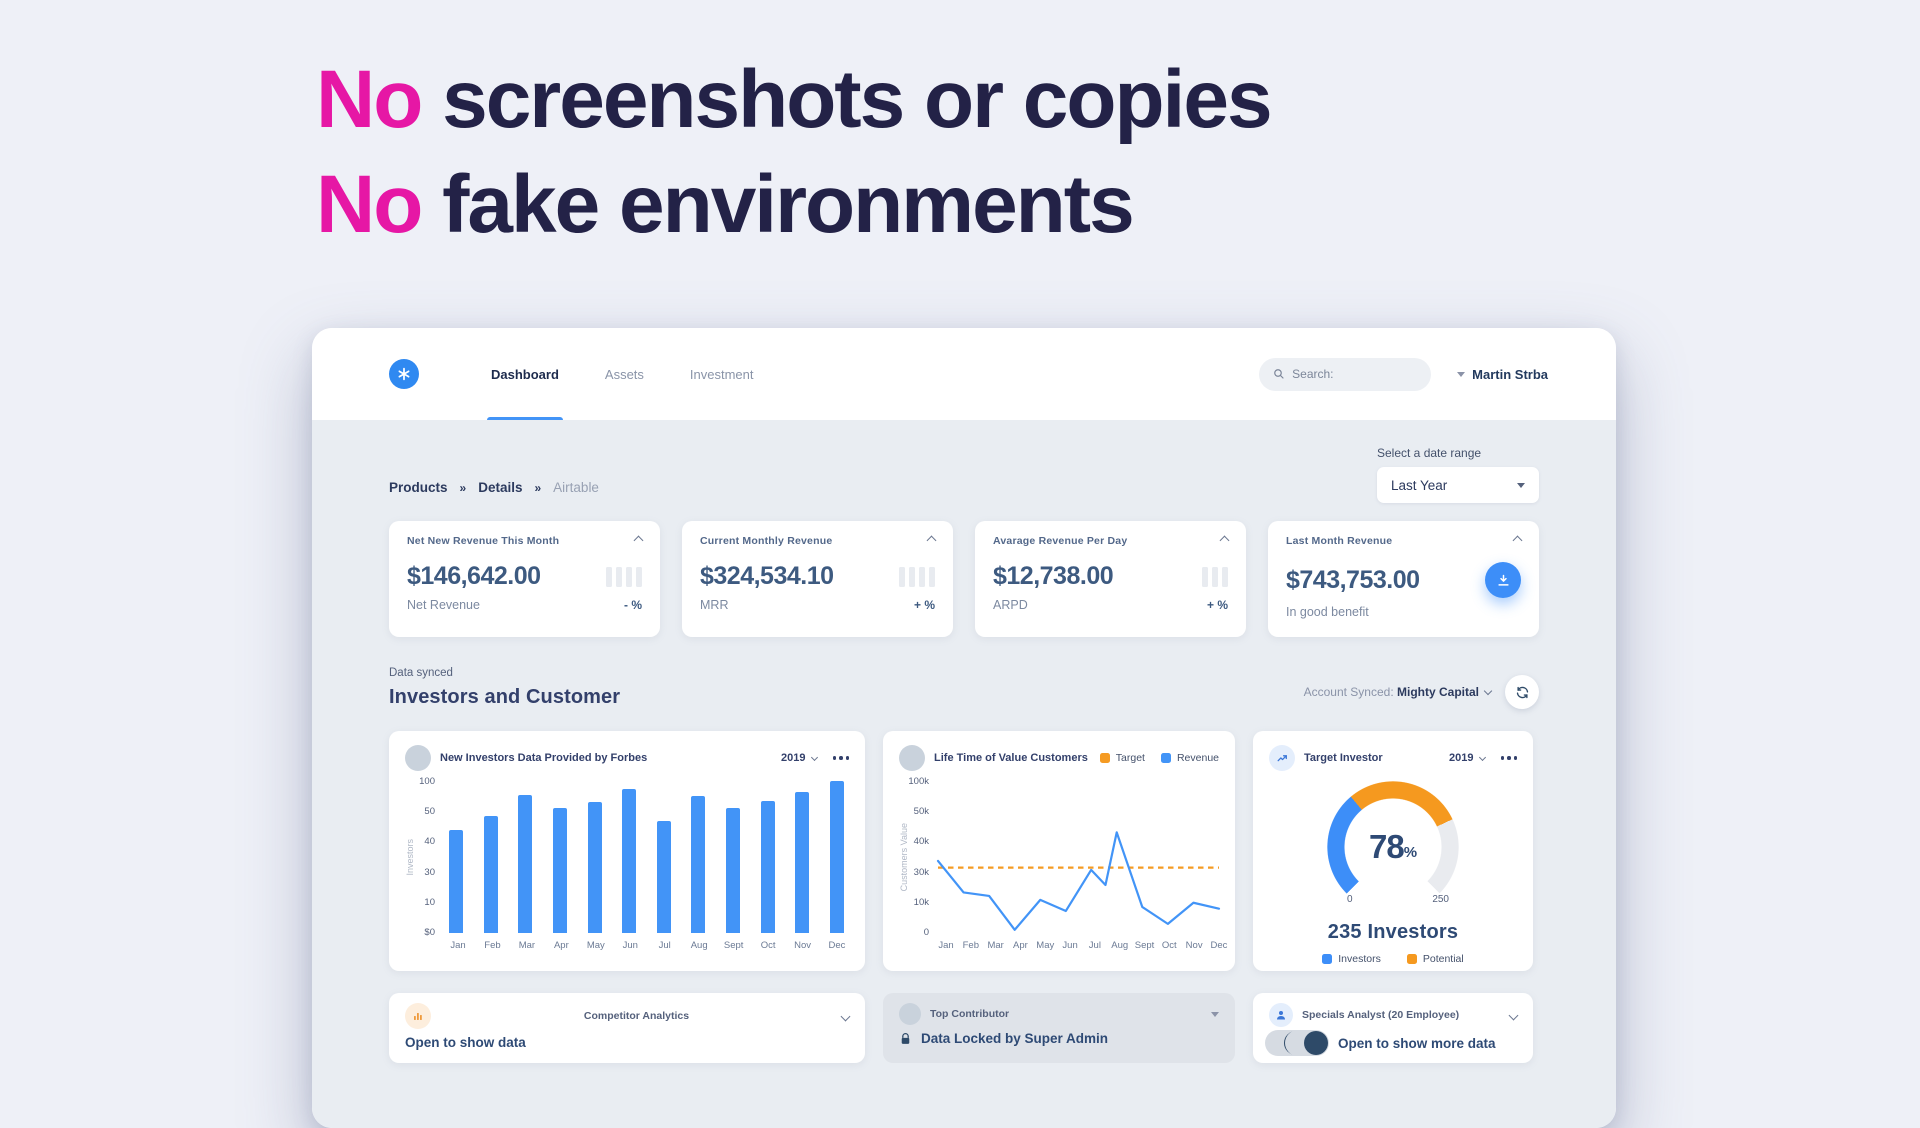  What do you see at coordinates (627, 1028) in the screenshot?
I see `accordion-competitor-analytics: Competitor Analytics Open to show data` at bounding box center [627, 1028].